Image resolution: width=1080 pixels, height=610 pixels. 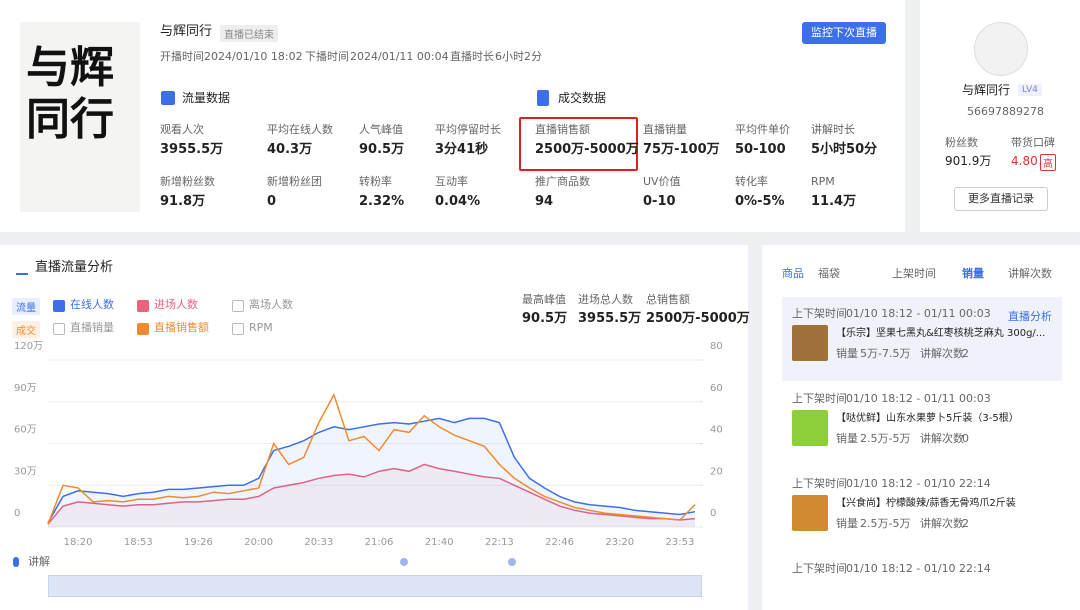 I want to click on x-tick-label: 23:20, so click(x=619, y=542).